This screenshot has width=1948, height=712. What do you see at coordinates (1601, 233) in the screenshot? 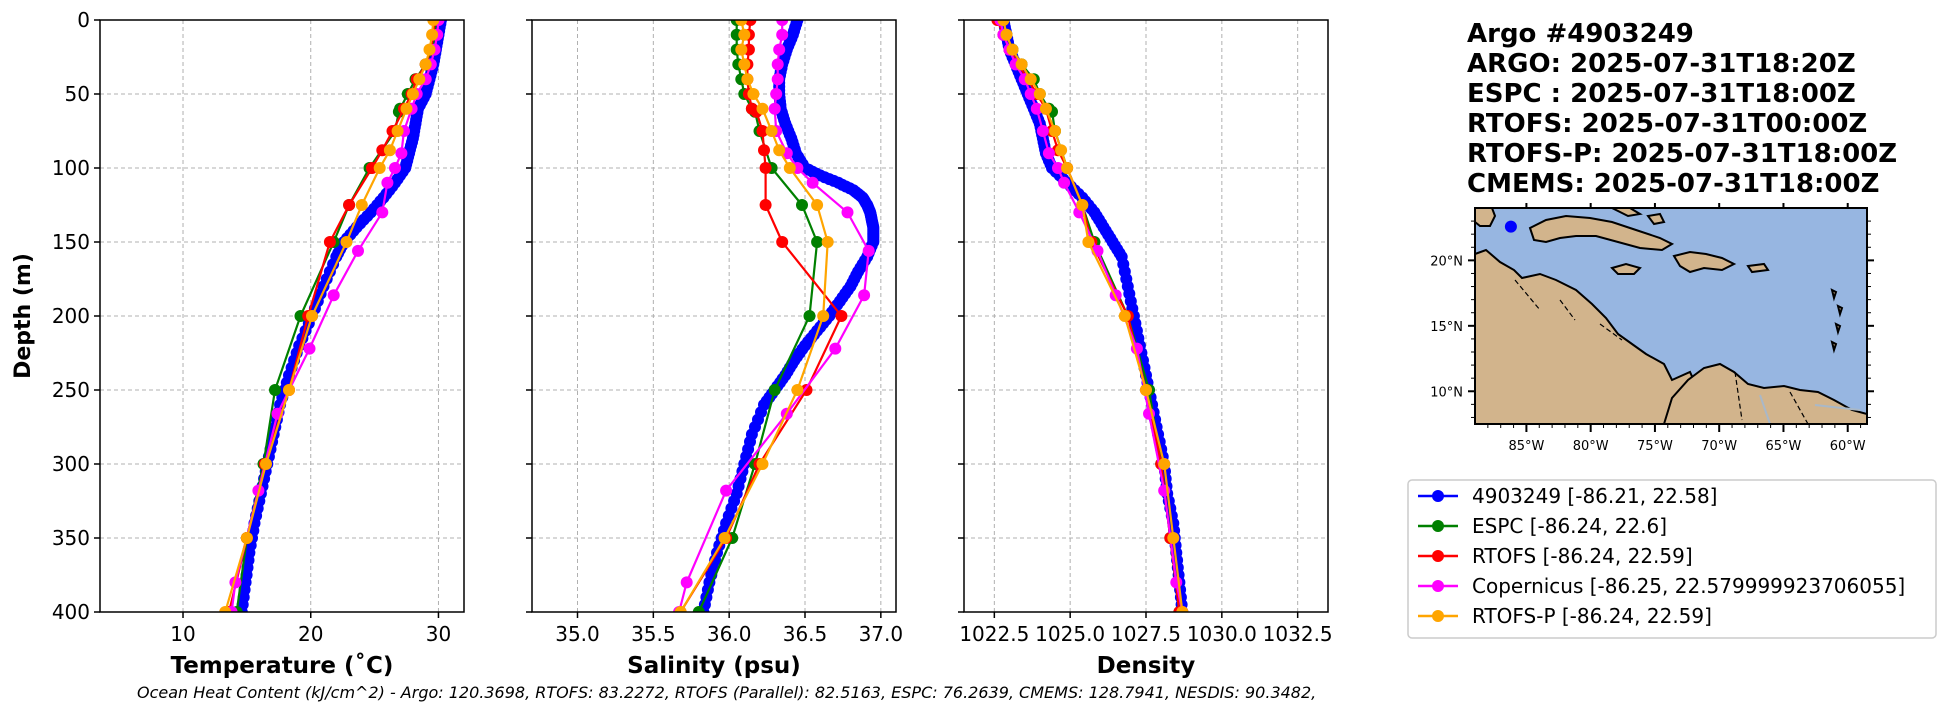
I see `map-land-cuba` at bounding box center [1601, 233].